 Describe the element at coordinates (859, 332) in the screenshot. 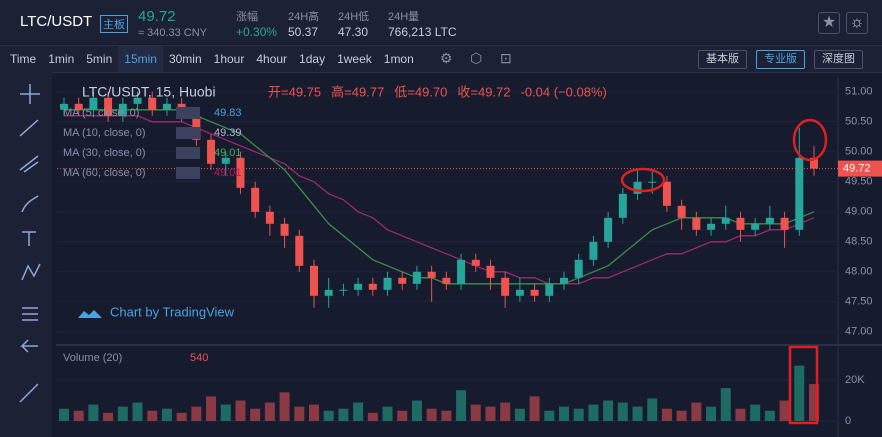

I see `y-tick-label: 47.00` at that location.